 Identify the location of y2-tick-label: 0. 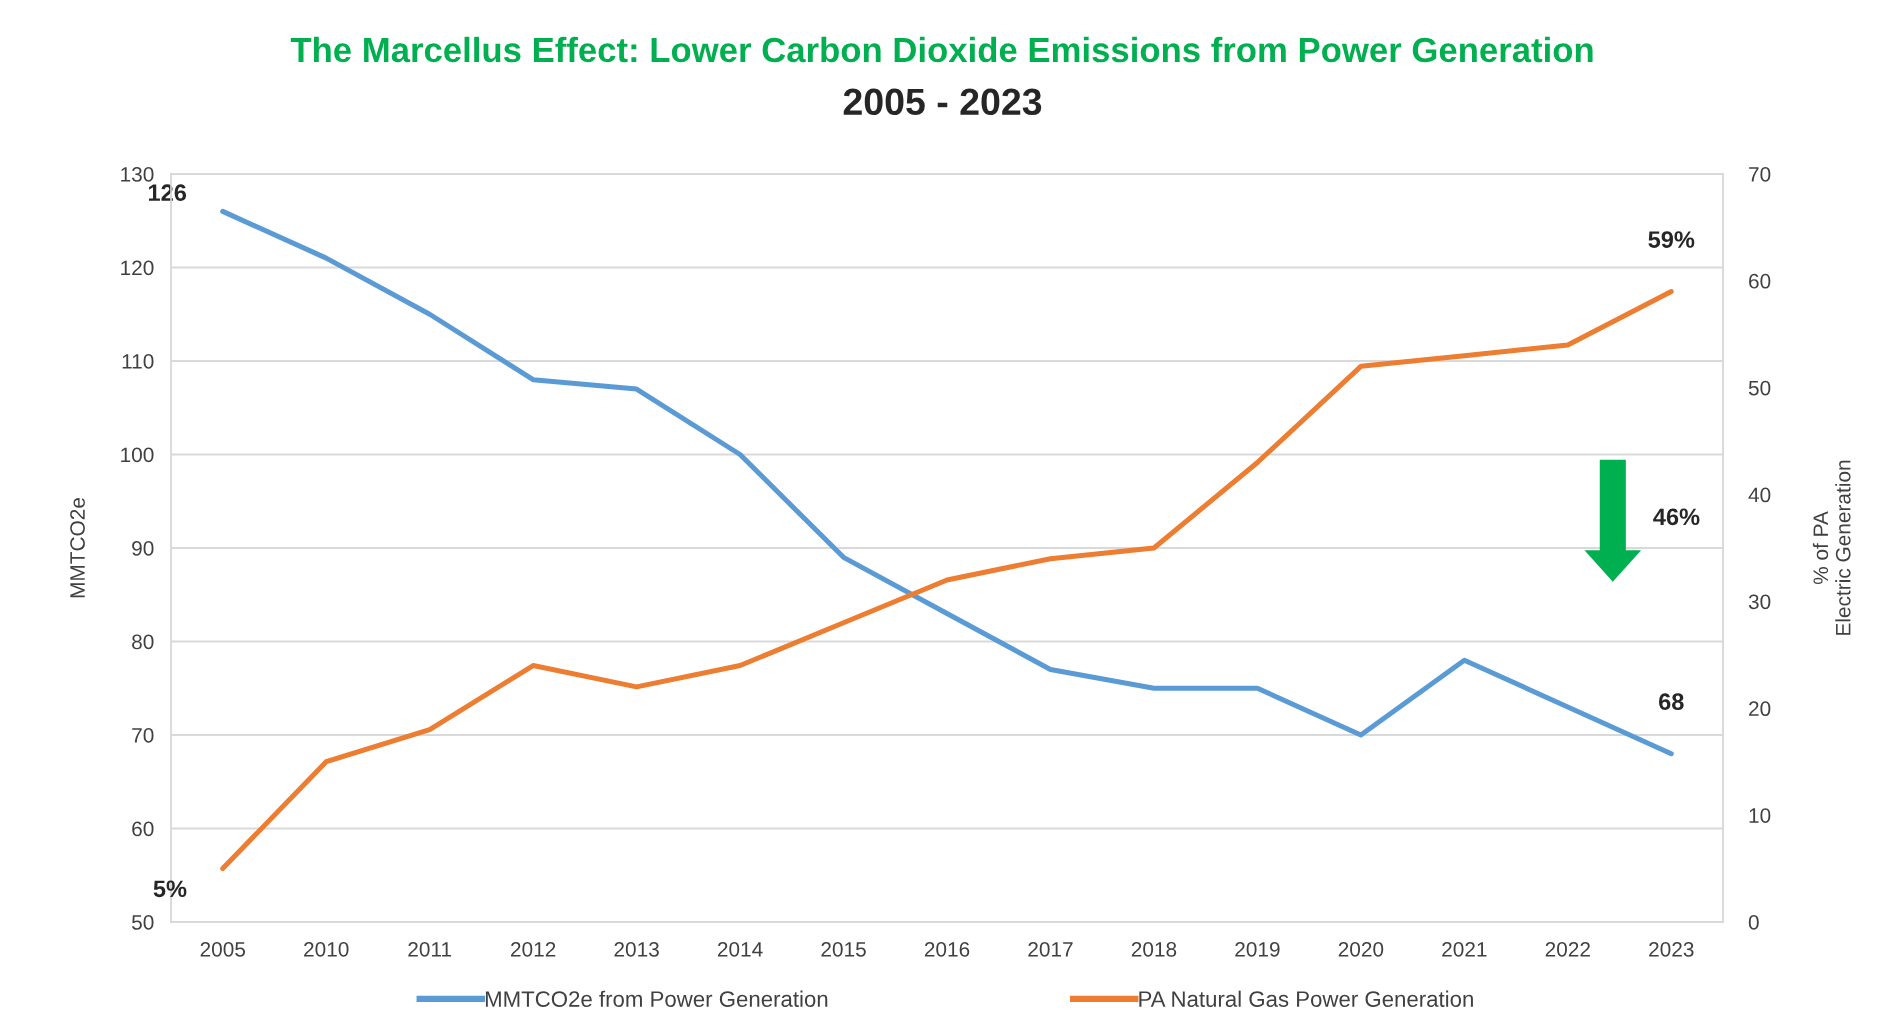
(1753, 922).